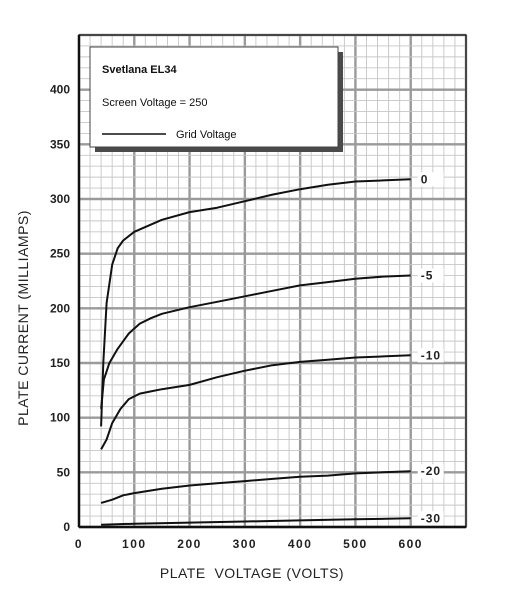 Image resolution: width=526 pixels, height=600 pixels. I want to click on y-tick-label: 250, so click(60, 254).